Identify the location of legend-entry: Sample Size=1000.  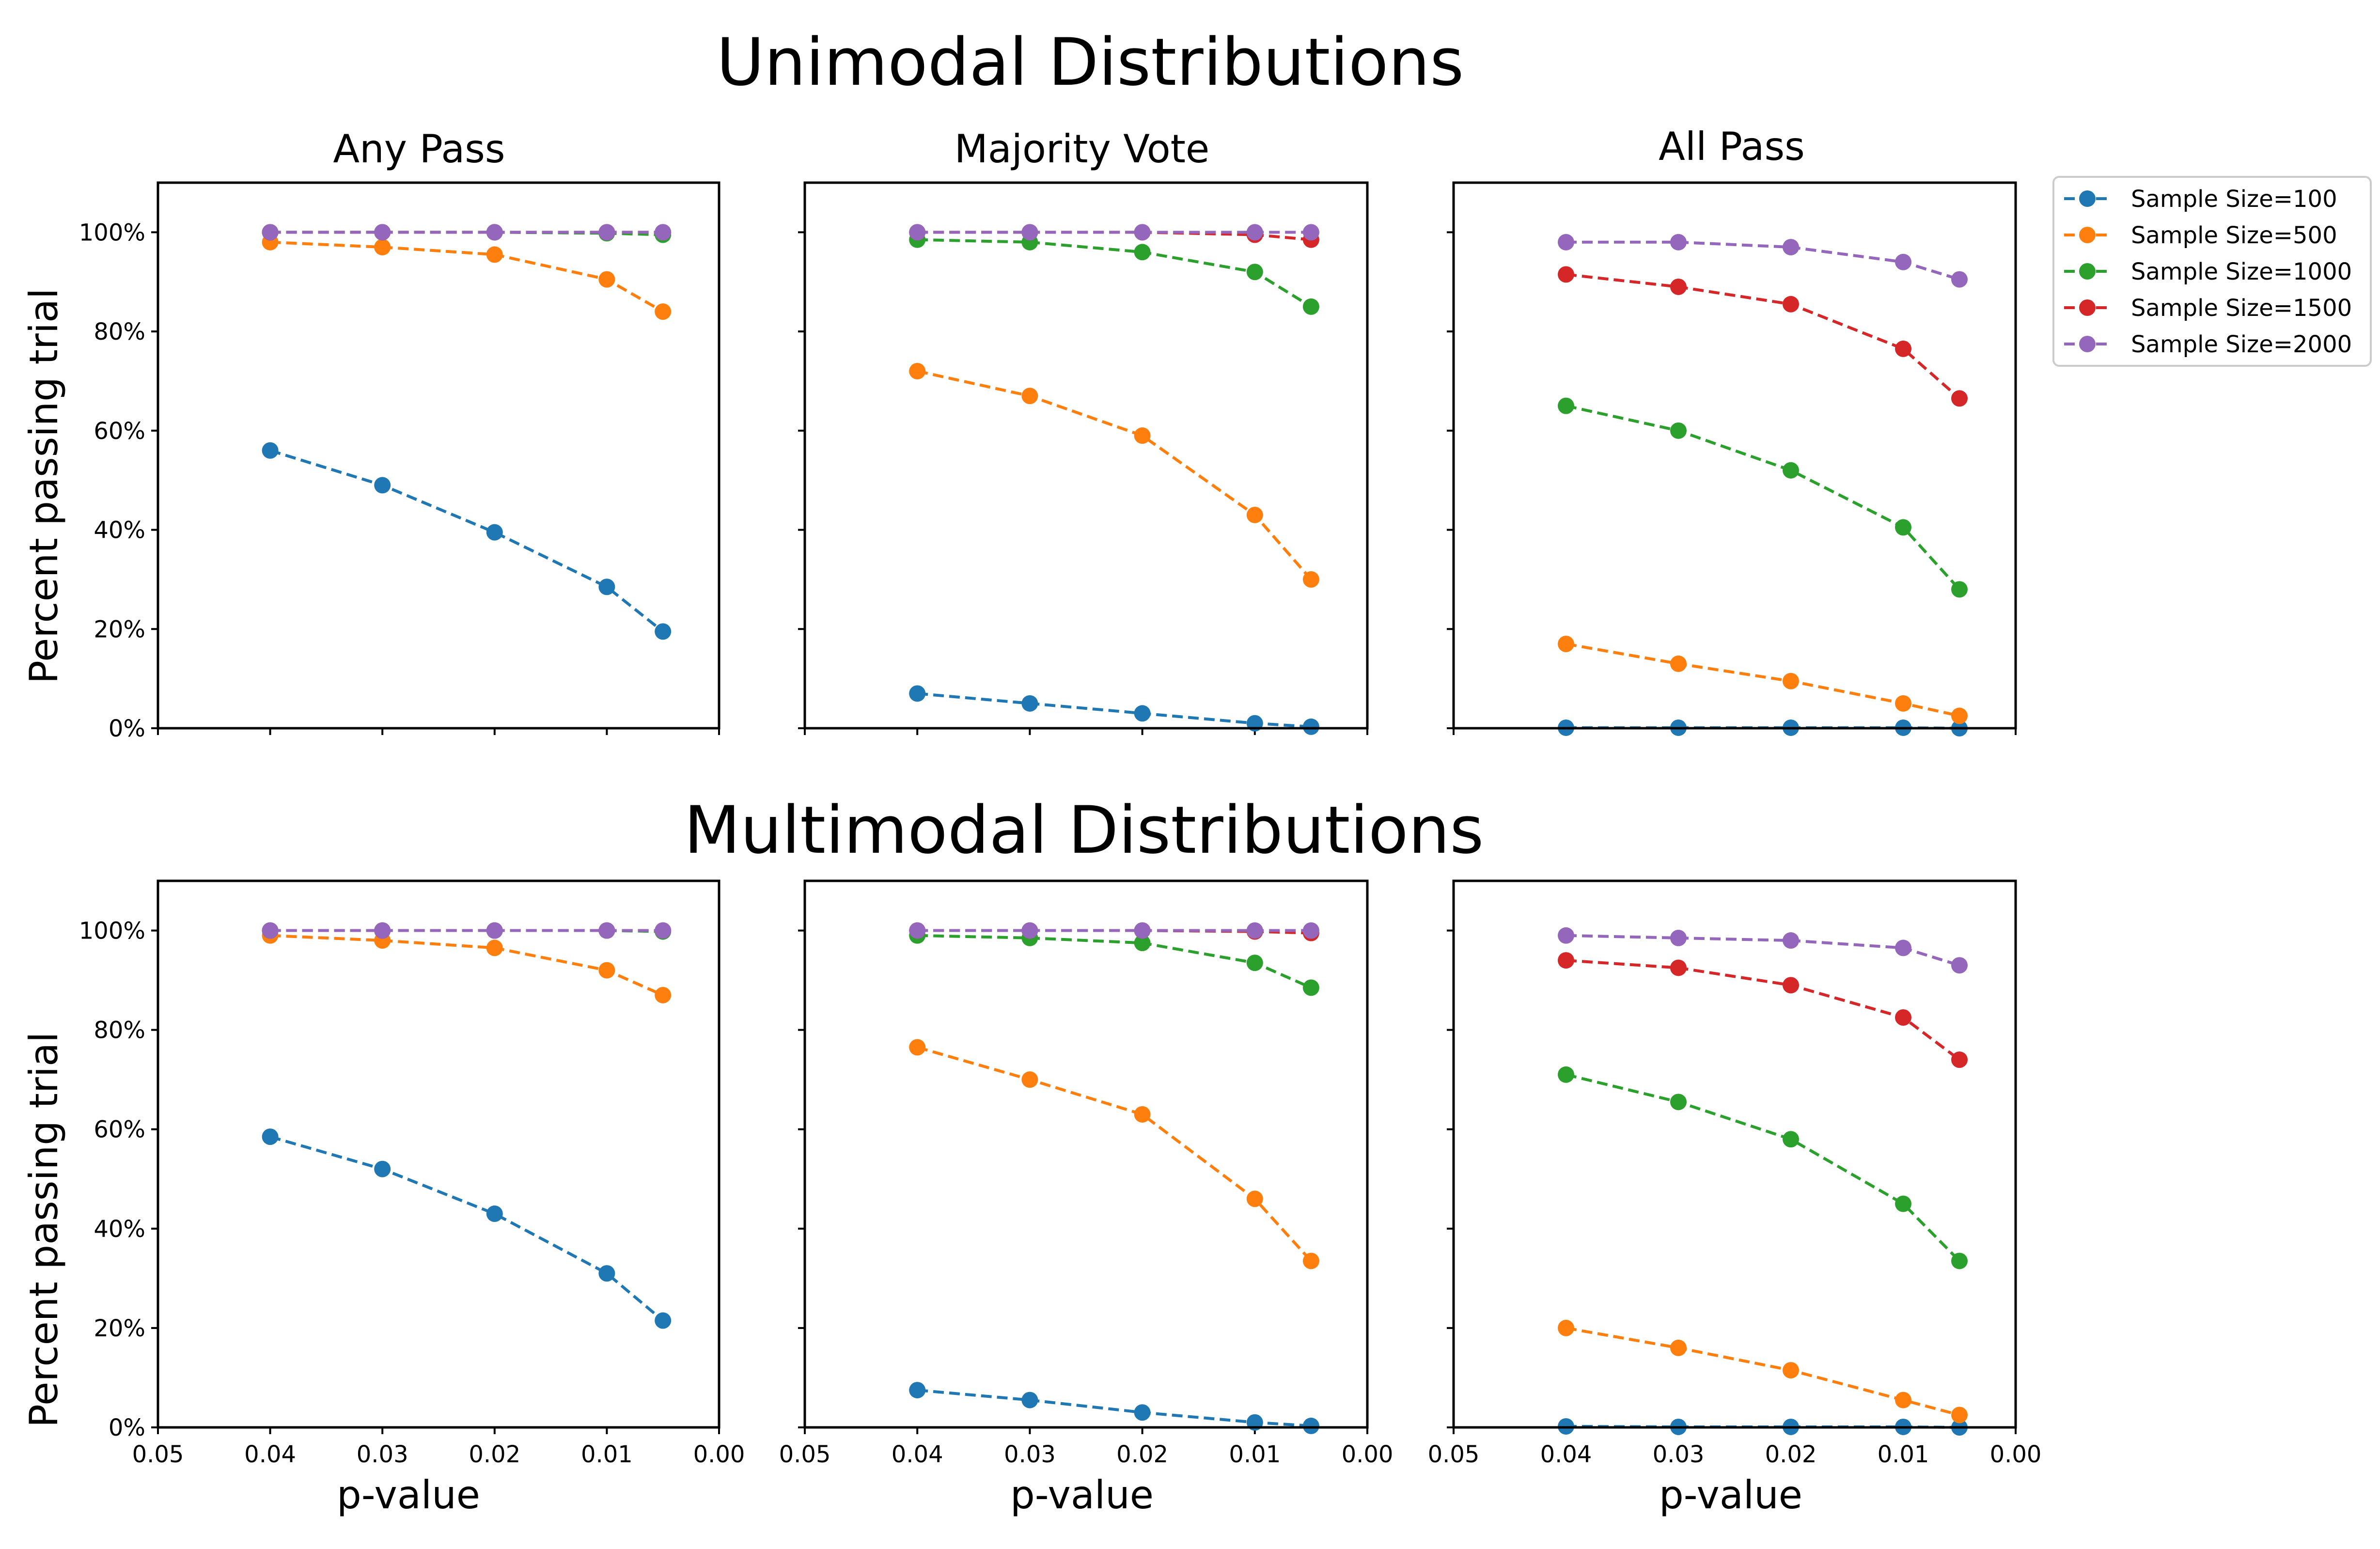
(2208, 271).